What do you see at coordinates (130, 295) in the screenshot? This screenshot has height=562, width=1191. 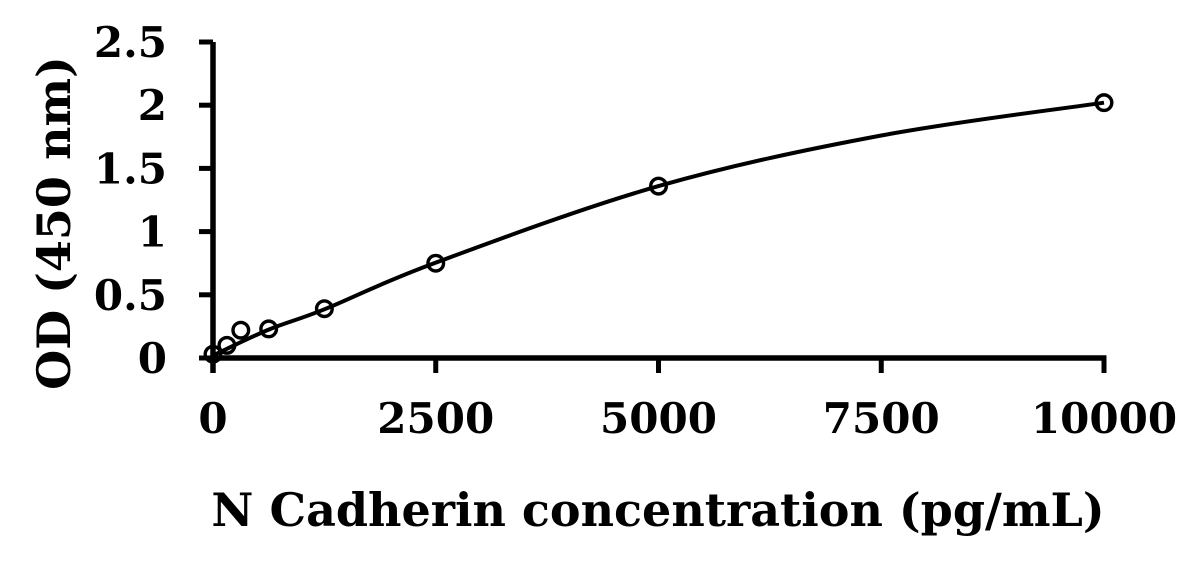 I see `y-tick-label: 0.5` at bounding box center [130, 295].